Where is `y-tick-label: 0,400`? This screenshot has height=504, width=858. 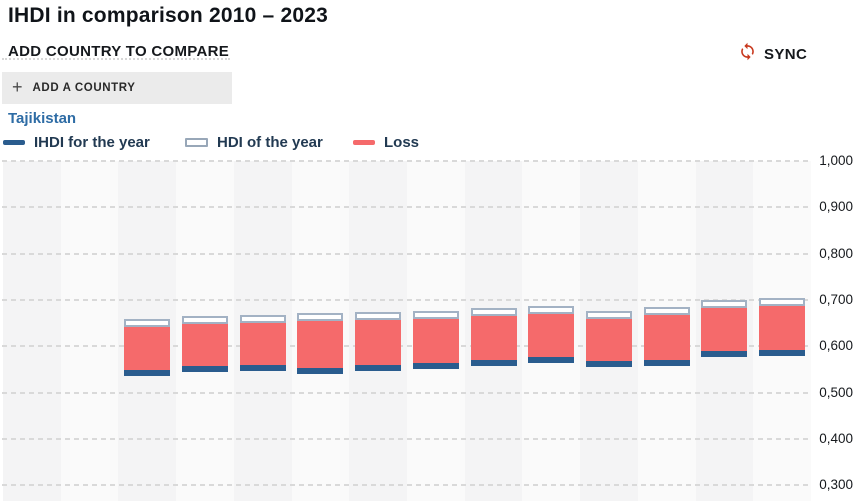
y-tick-label: 0,400 is located at coordinates (836, 438).